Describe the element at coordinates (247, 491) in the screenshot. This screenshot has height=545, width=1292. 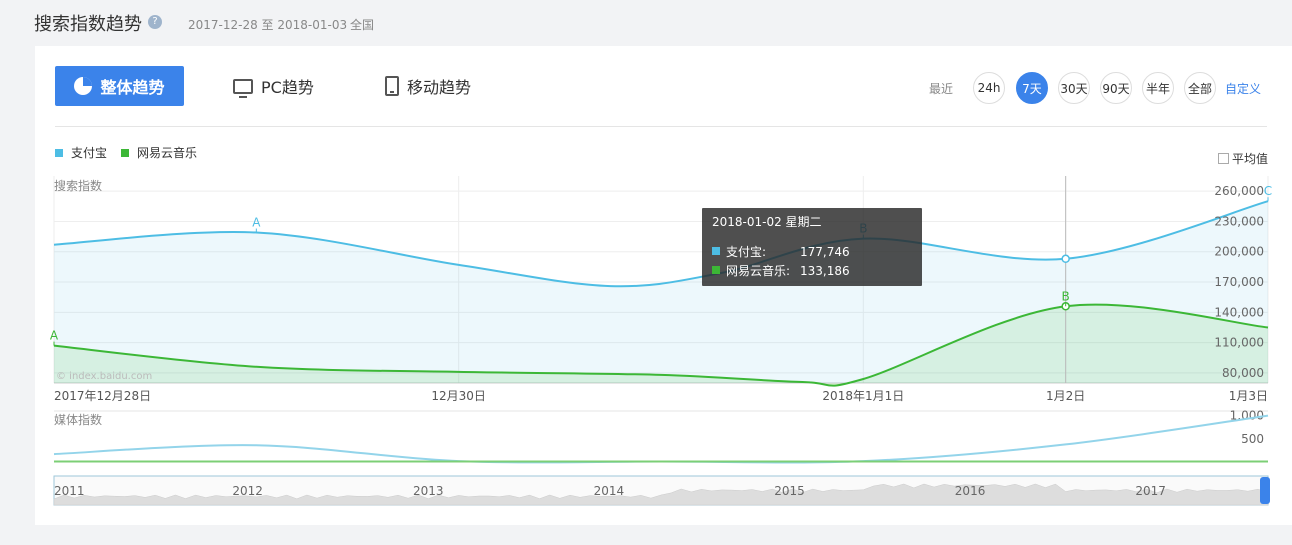
I see `overview-year-label: 2012` at that location.